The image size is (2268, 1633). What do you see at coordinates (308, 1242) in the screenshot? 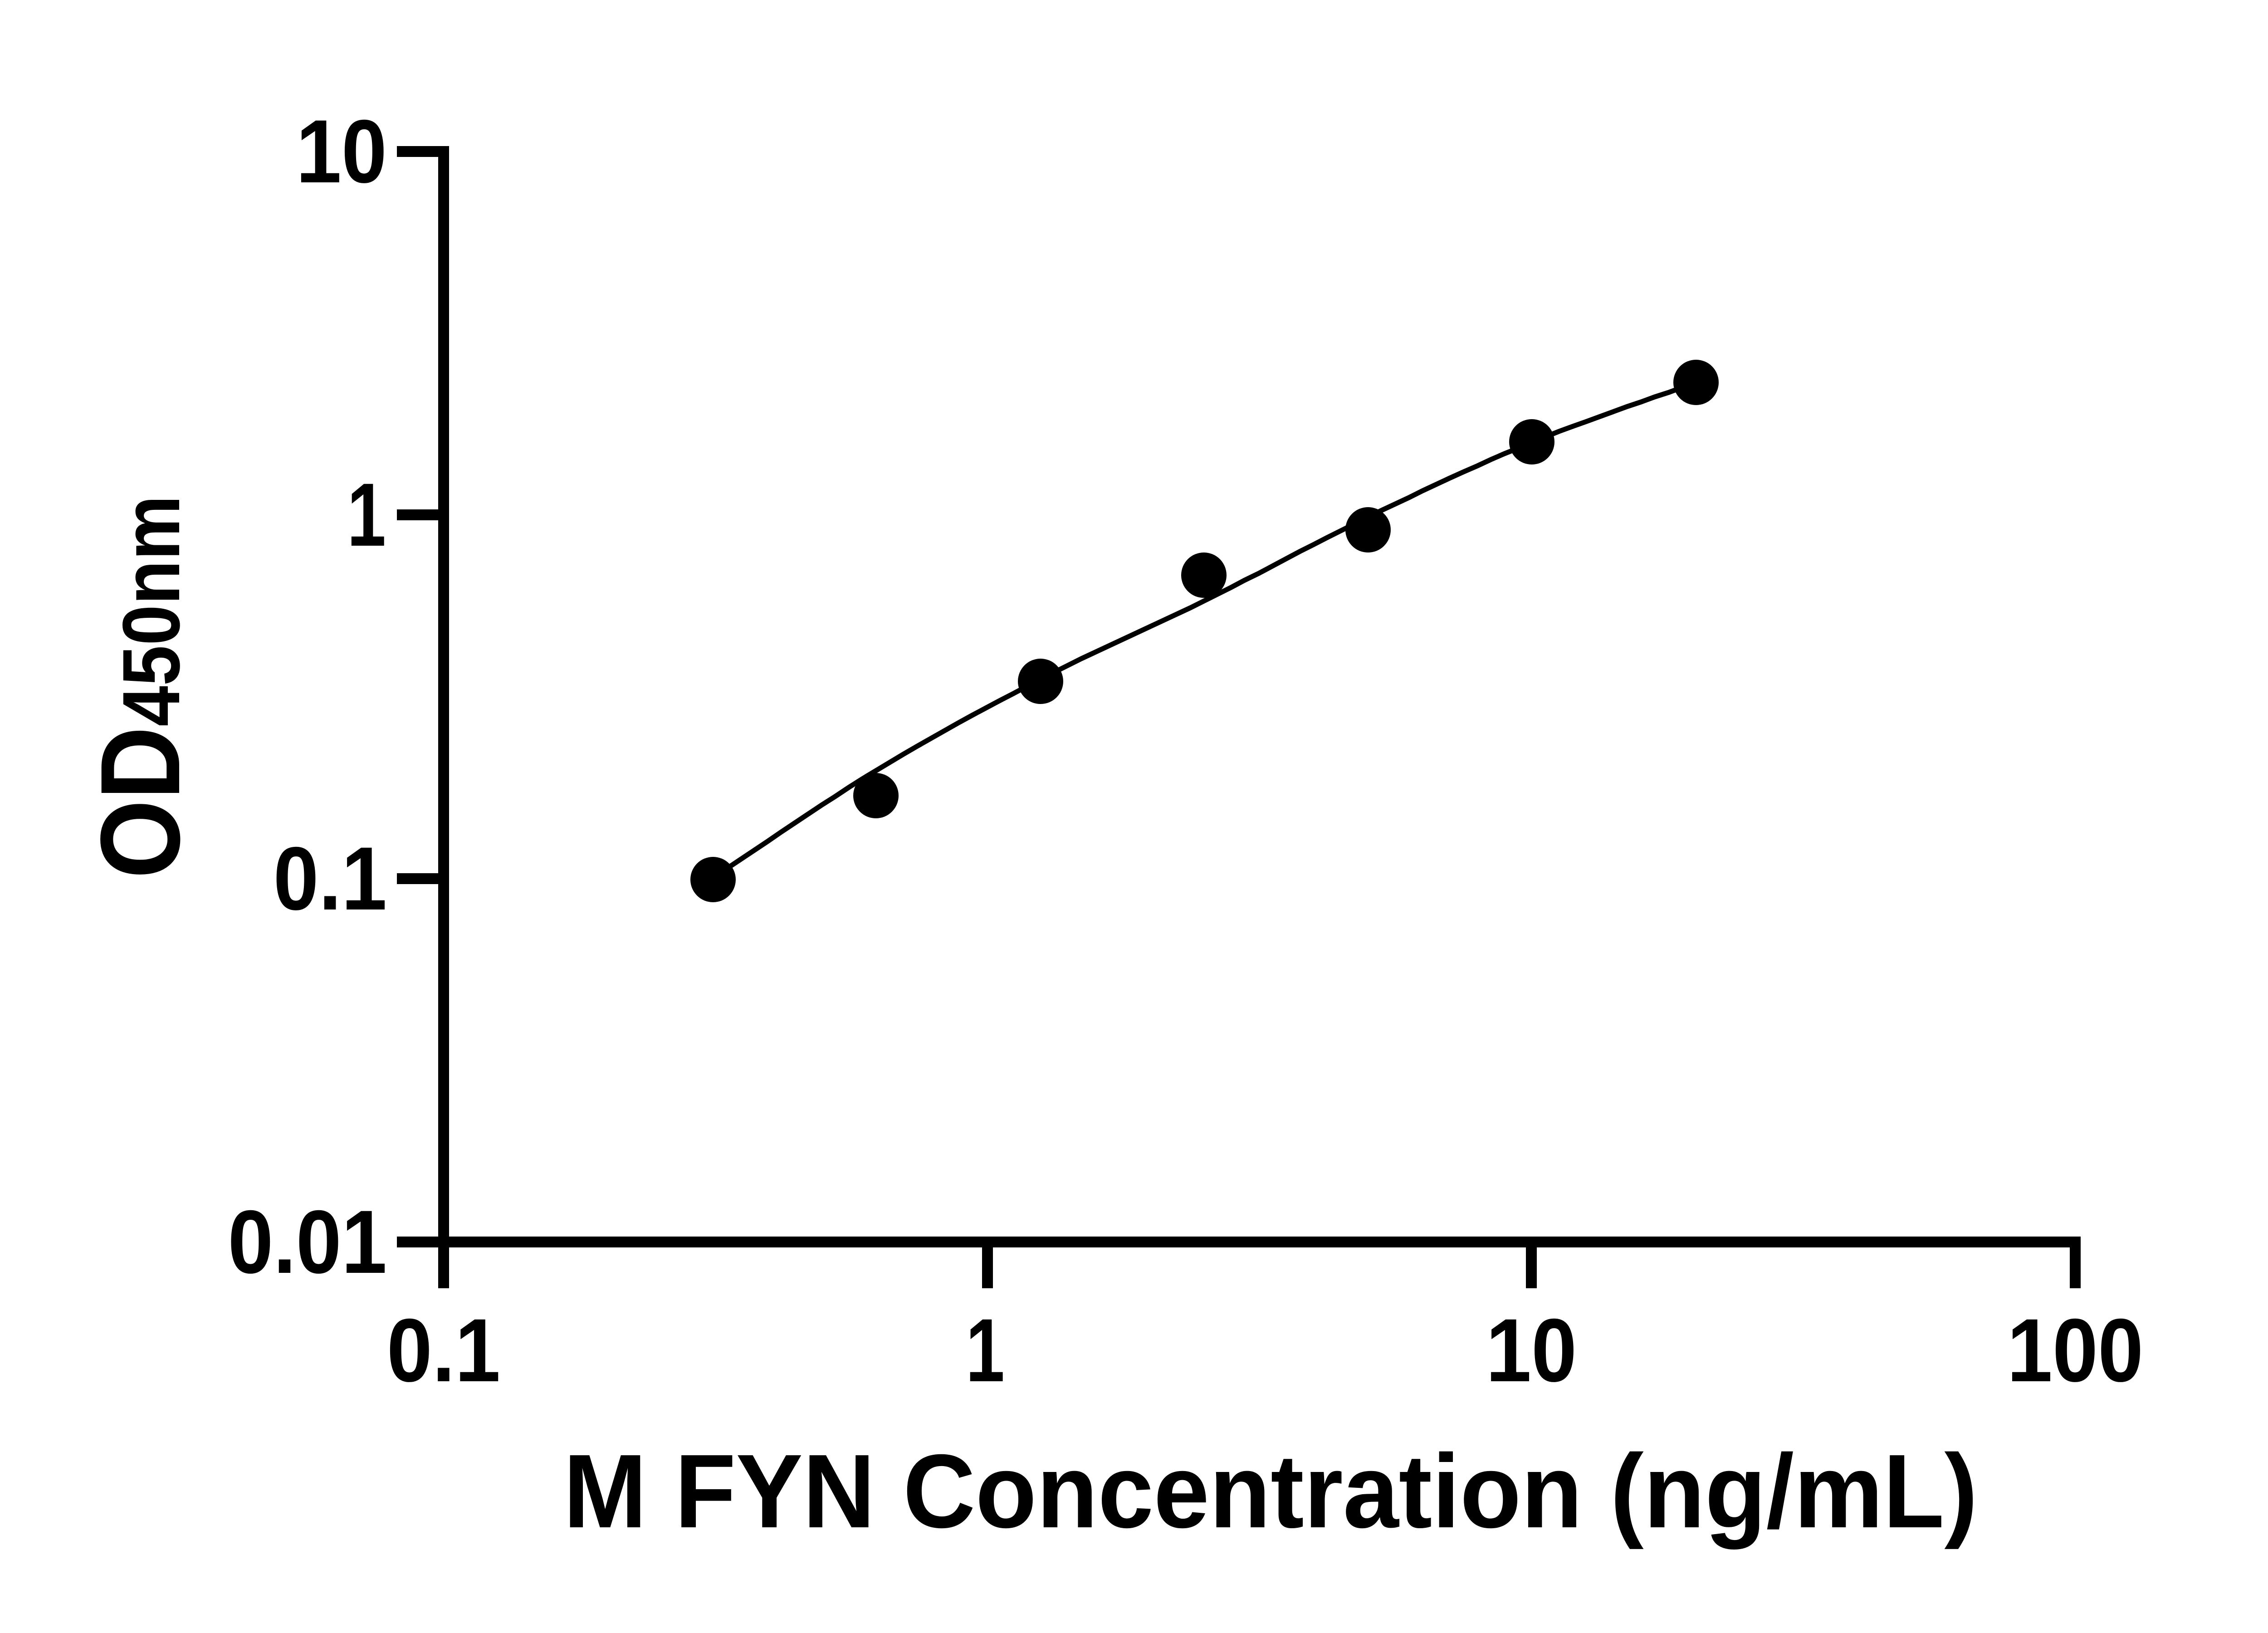
I see `svg-text: 0.01` at bounding box center [308, 1242].